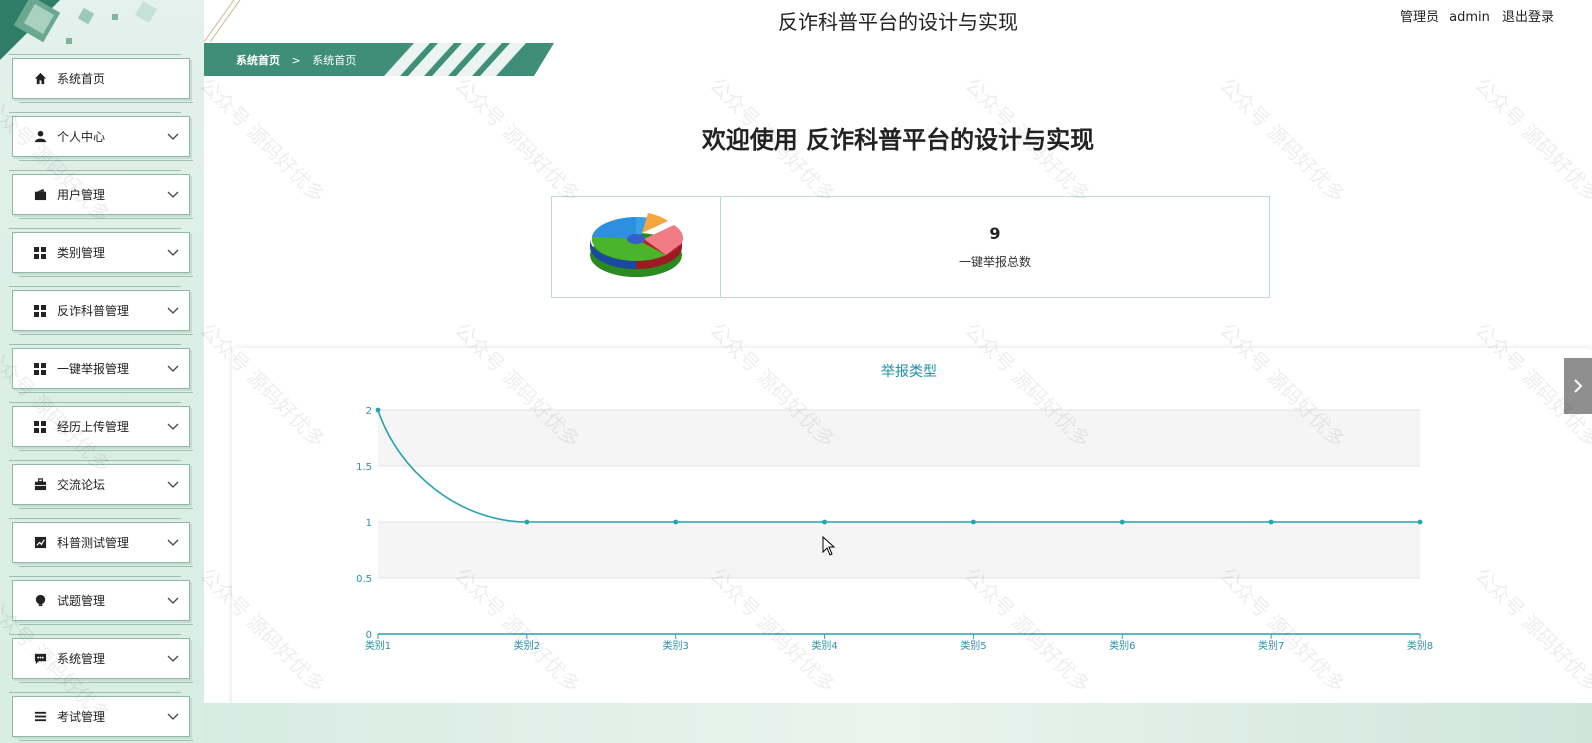  I want to click on sidebar-item-9: 试题管理, so click(101, 600).